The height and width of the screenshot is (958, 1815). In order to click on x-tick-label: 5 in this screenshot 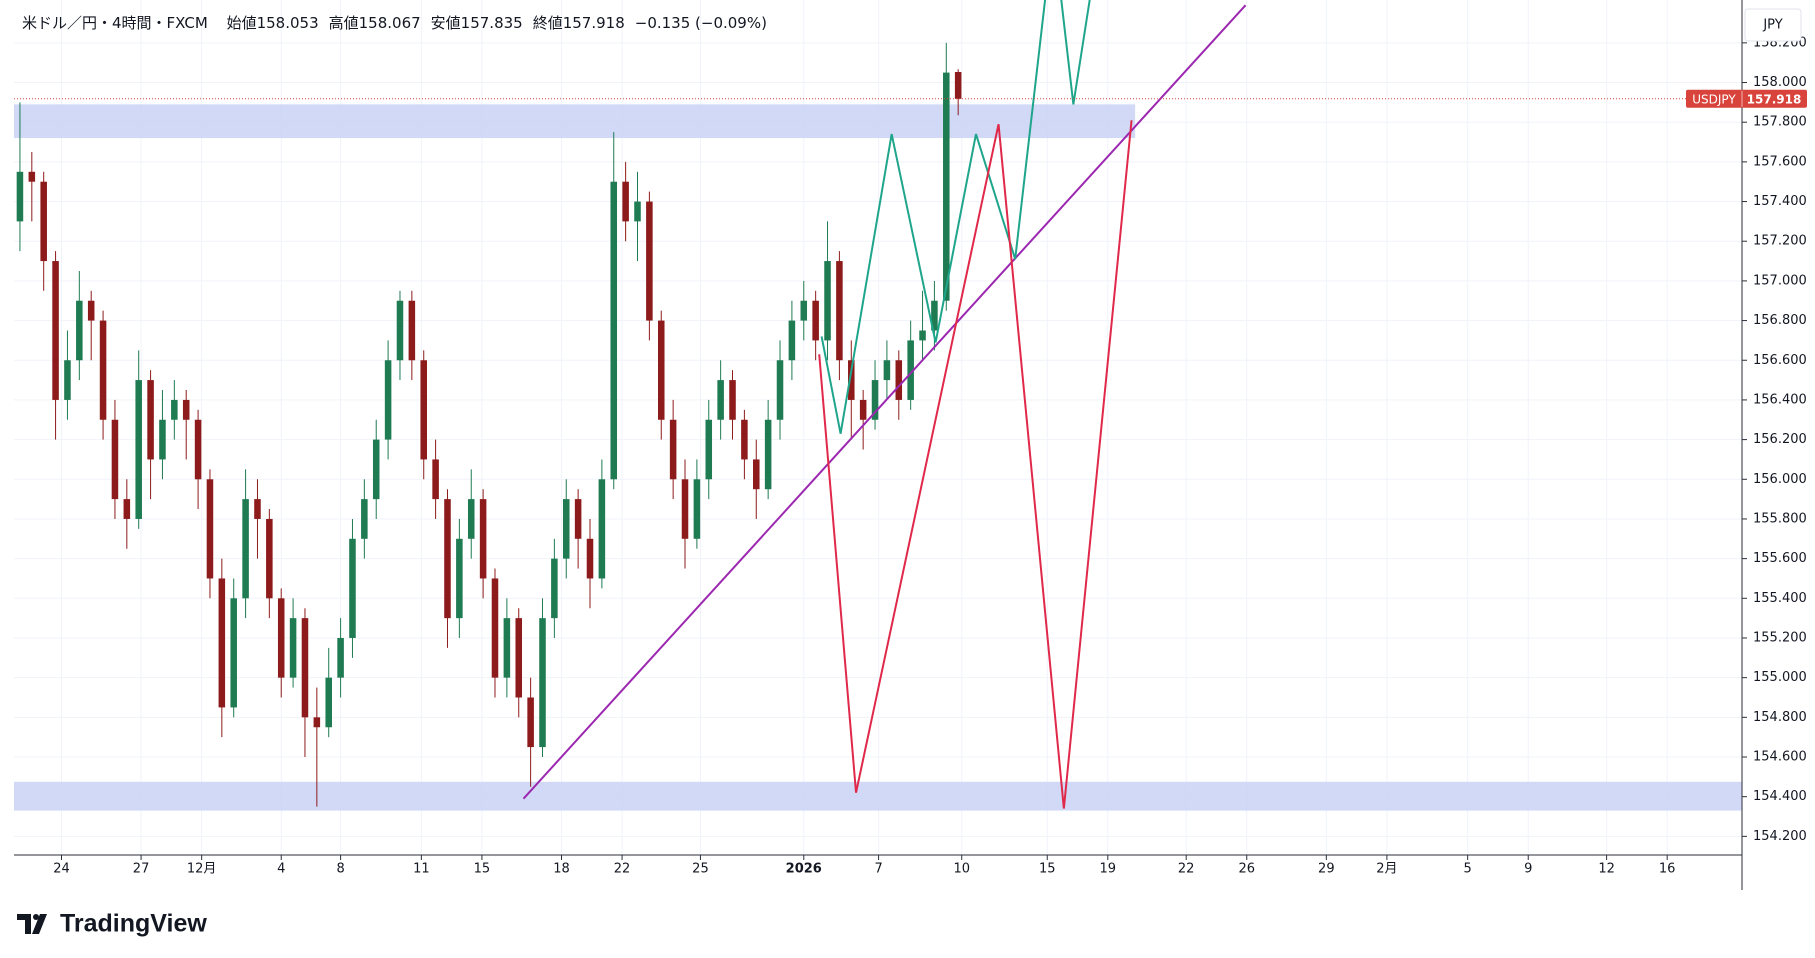, I will do `click(1468, 869)`.